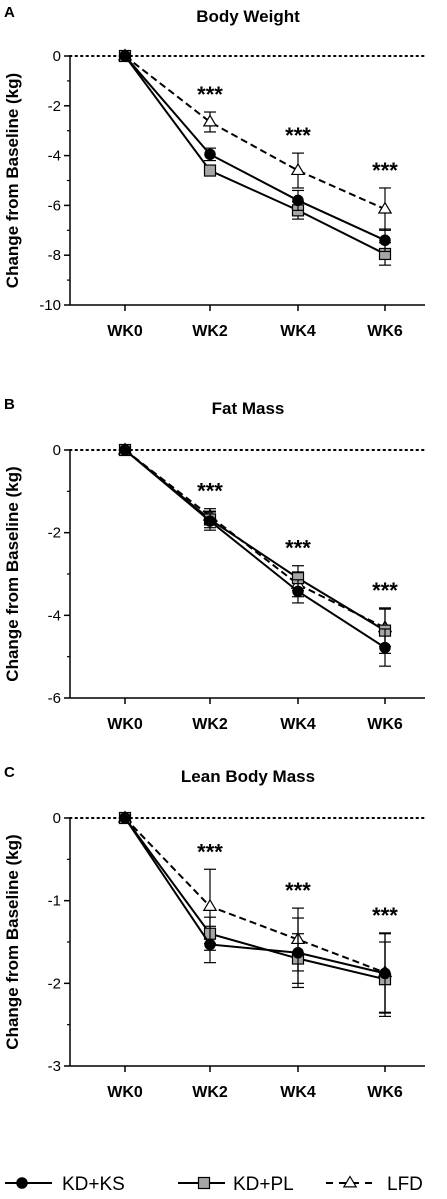  I want to click on chart-title: Lean Body Mass, so click(248, 776).